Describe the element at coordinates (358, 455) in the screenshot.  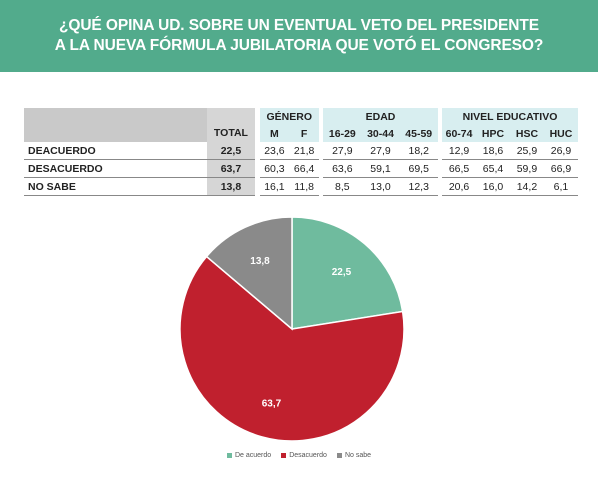
I see `legend-label: No sabe` at that location.